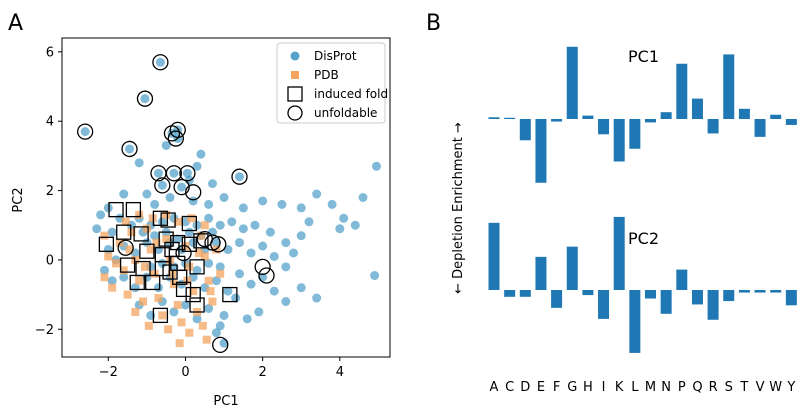  I want to click on pc2-bar-E, so click(541, 273).